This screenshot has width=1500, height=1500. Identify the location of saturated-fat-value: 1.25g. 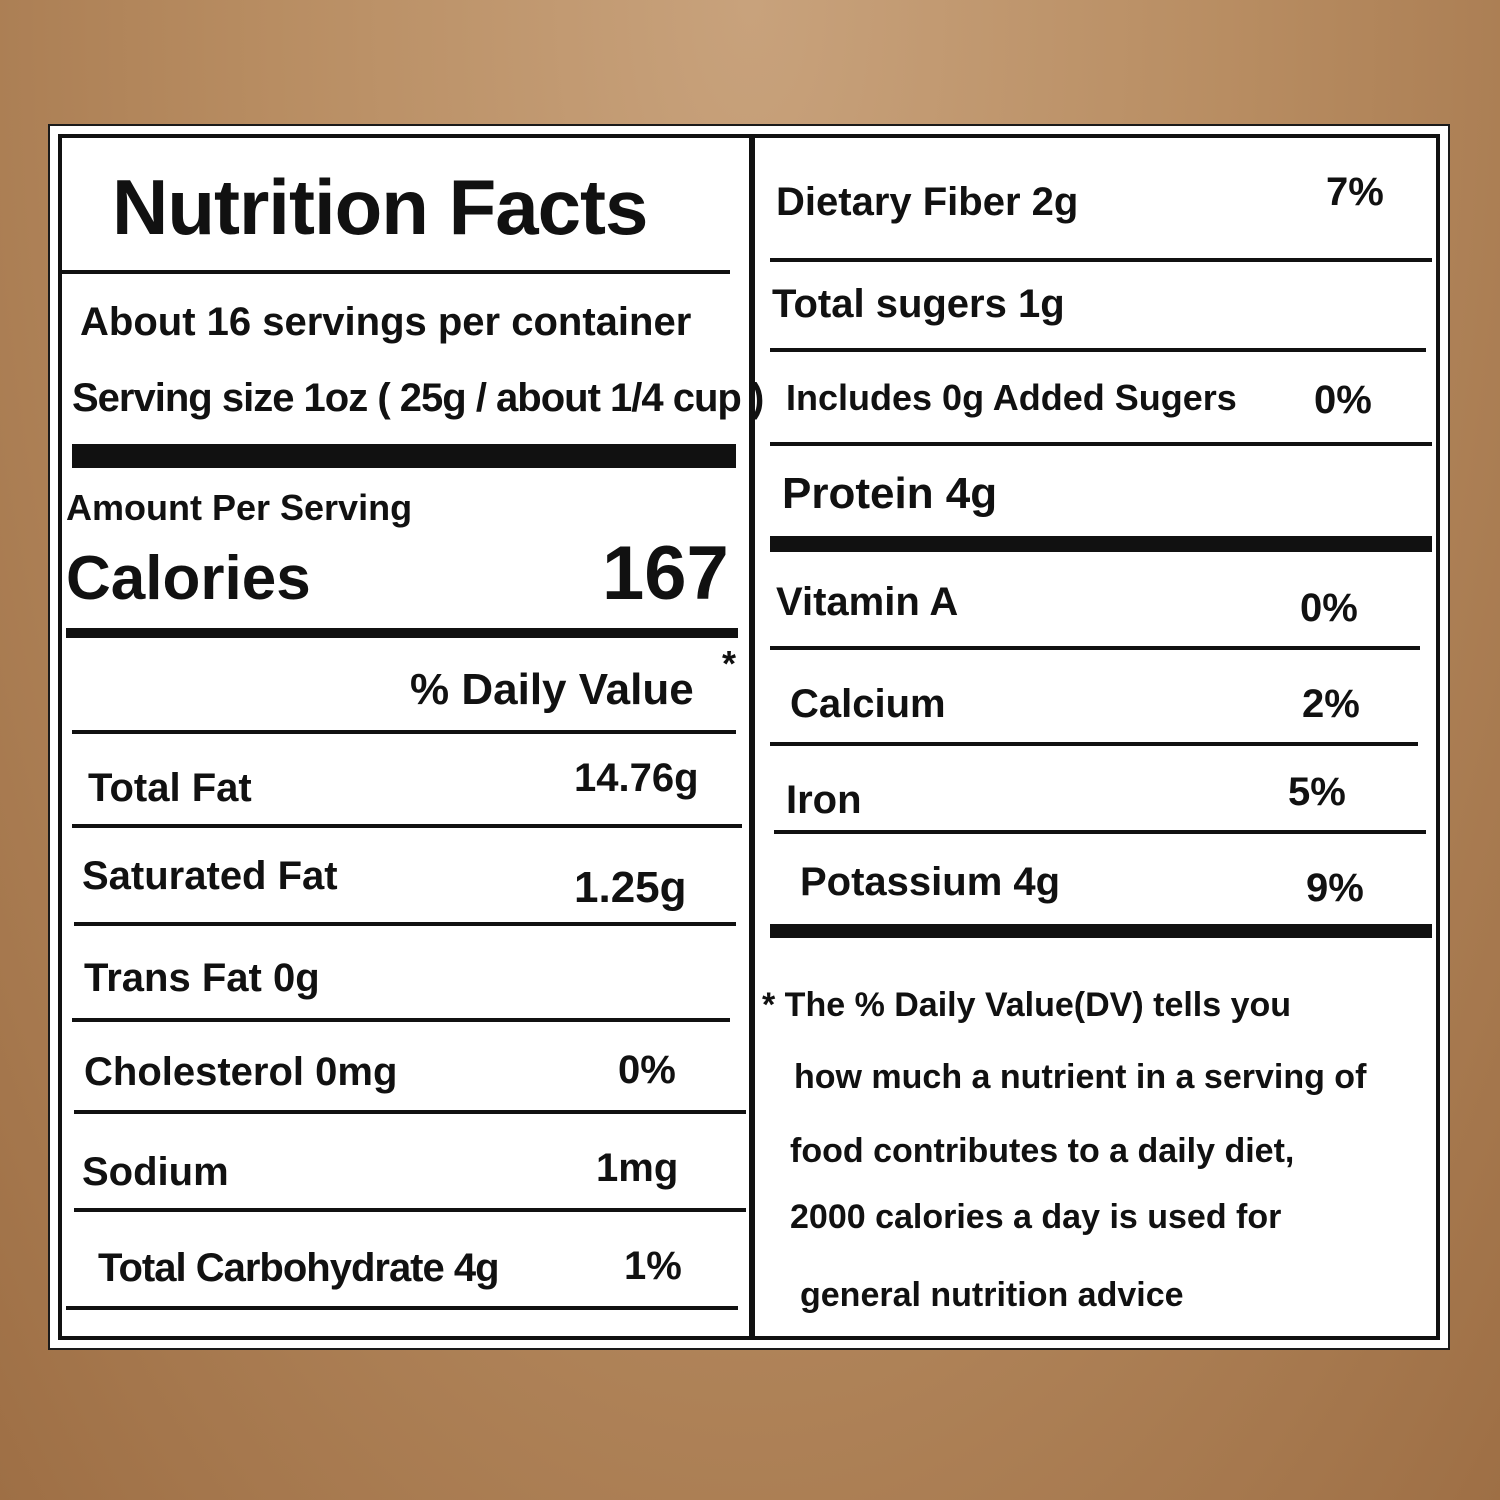
(630, 887).